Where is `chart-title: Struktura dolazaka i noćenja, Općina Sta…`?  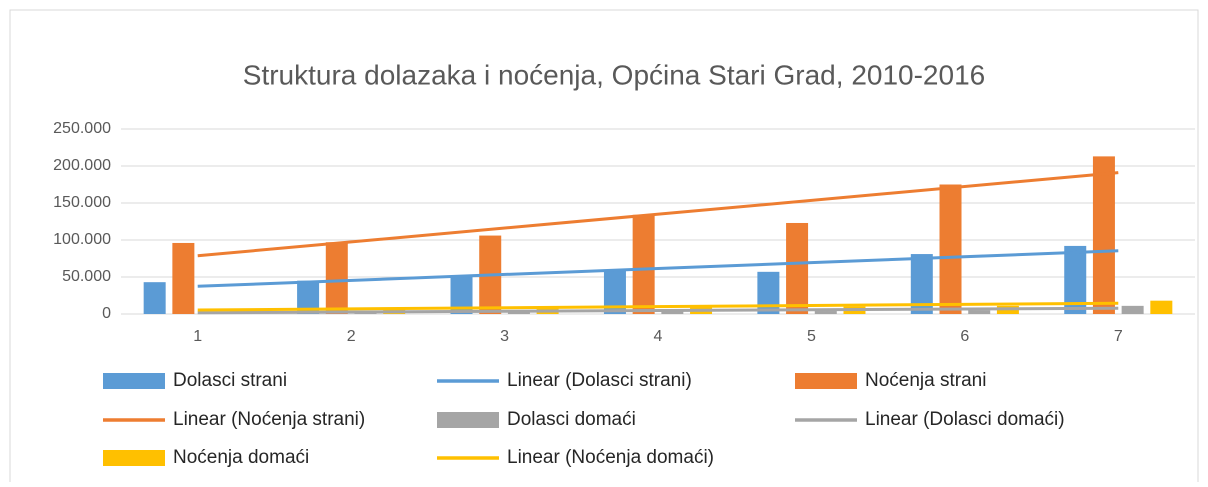
chart-title: Struktura dolazaka i noćenja, Općina Sta… is located at coordinates (614, 74).